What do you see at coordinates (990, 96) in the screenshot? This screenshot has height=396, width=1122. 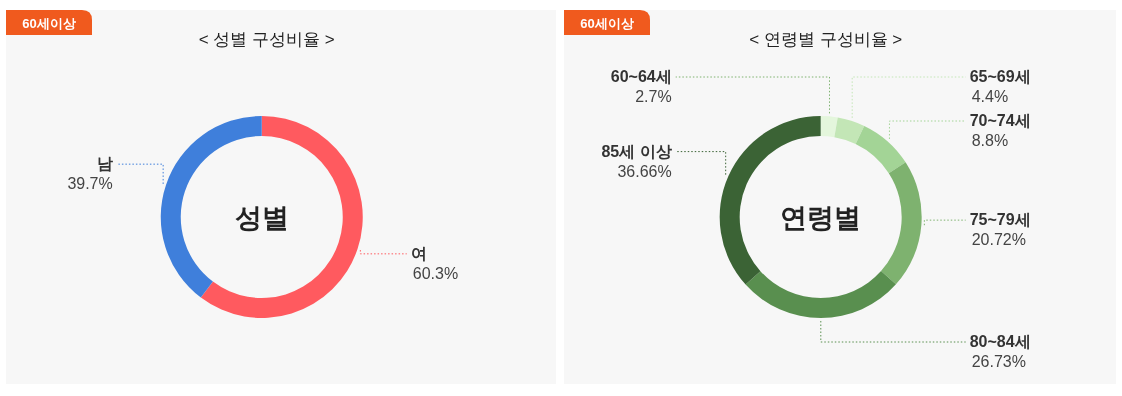 I see `data-label: 4.4%` at bounding box center [990, 96].